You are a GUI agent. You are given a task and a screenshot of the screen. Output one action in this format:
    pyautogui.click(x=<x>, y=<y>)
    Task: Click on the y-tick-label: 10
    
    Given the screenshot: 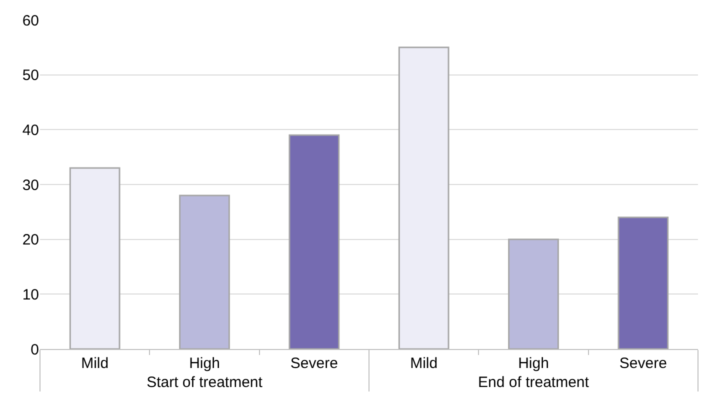 What is the action you would take?
    pyautogui.click(x=30, y=295)
    